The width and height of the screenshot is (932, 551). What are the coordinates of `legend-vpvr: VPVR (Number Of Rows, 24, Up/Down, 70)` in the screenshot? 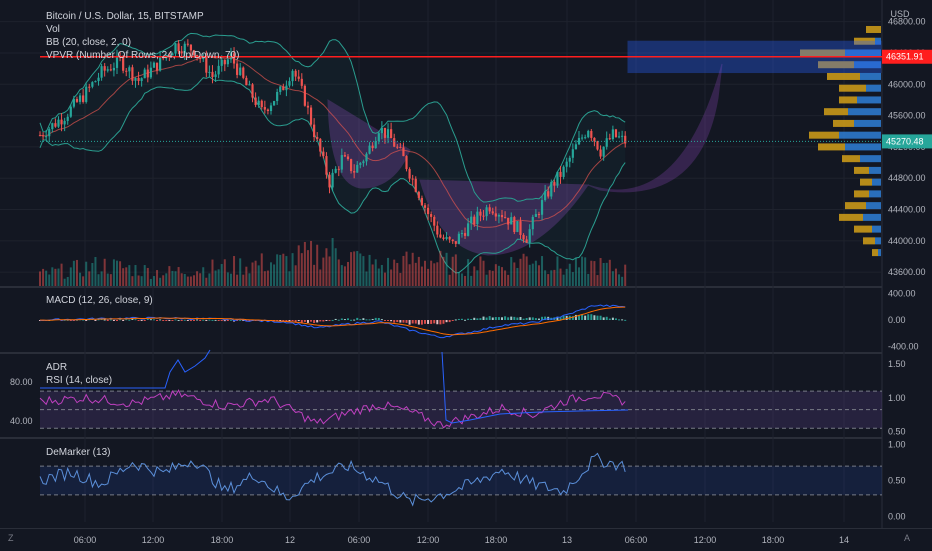 It's located at (143, 55).